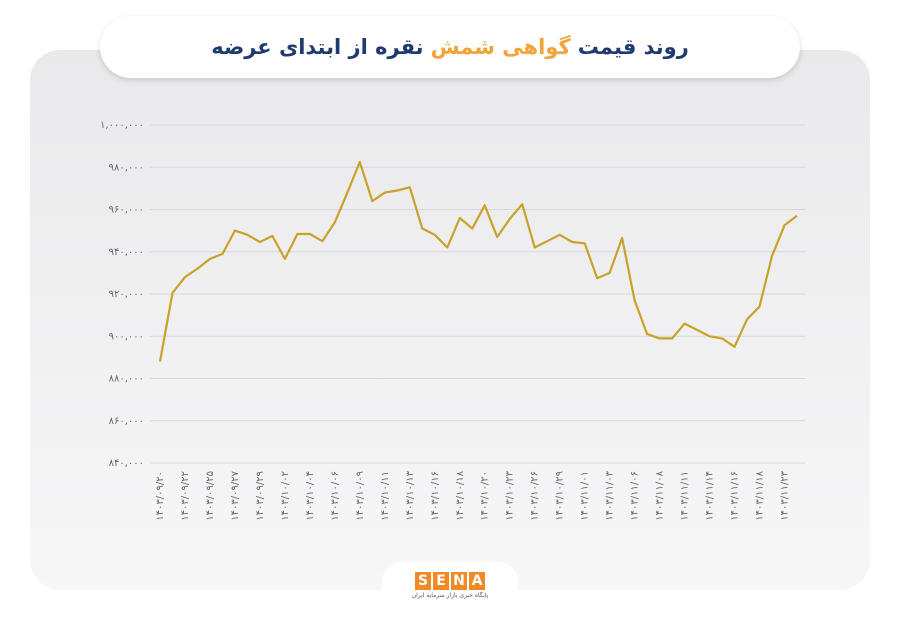  Describe the element at coordinates (735, 496) in the screenshot. I see `x-tick-label: ۱۴۰۳/۱۱/۱۶` at that location.